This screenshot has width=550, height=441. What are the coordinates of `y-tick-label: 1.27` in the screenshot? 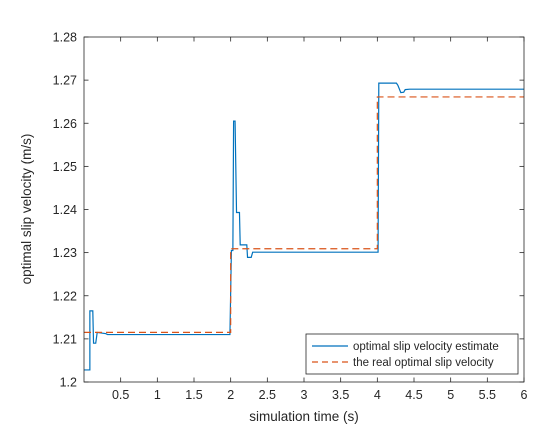 It's located at (65, 81).